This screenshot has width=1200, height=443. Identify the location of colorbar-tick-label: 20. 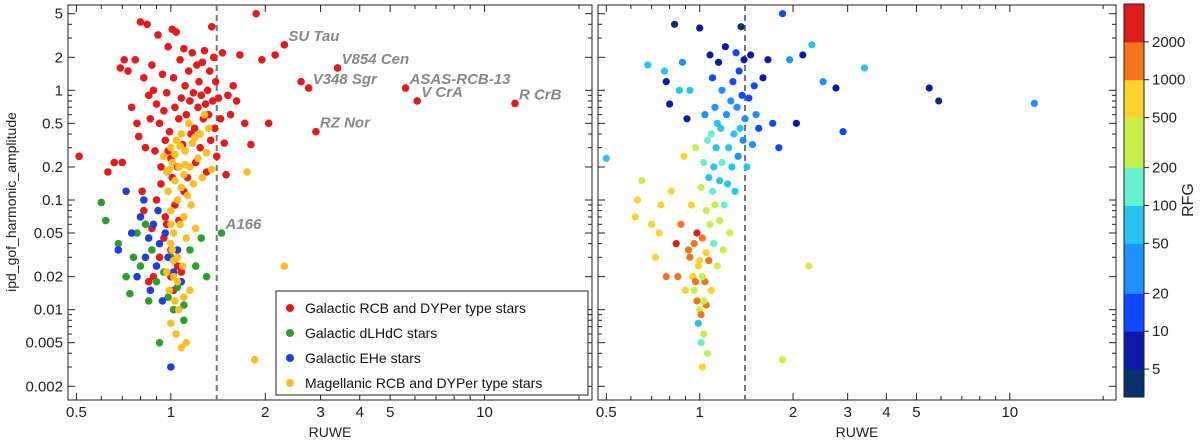
(1160, 293).